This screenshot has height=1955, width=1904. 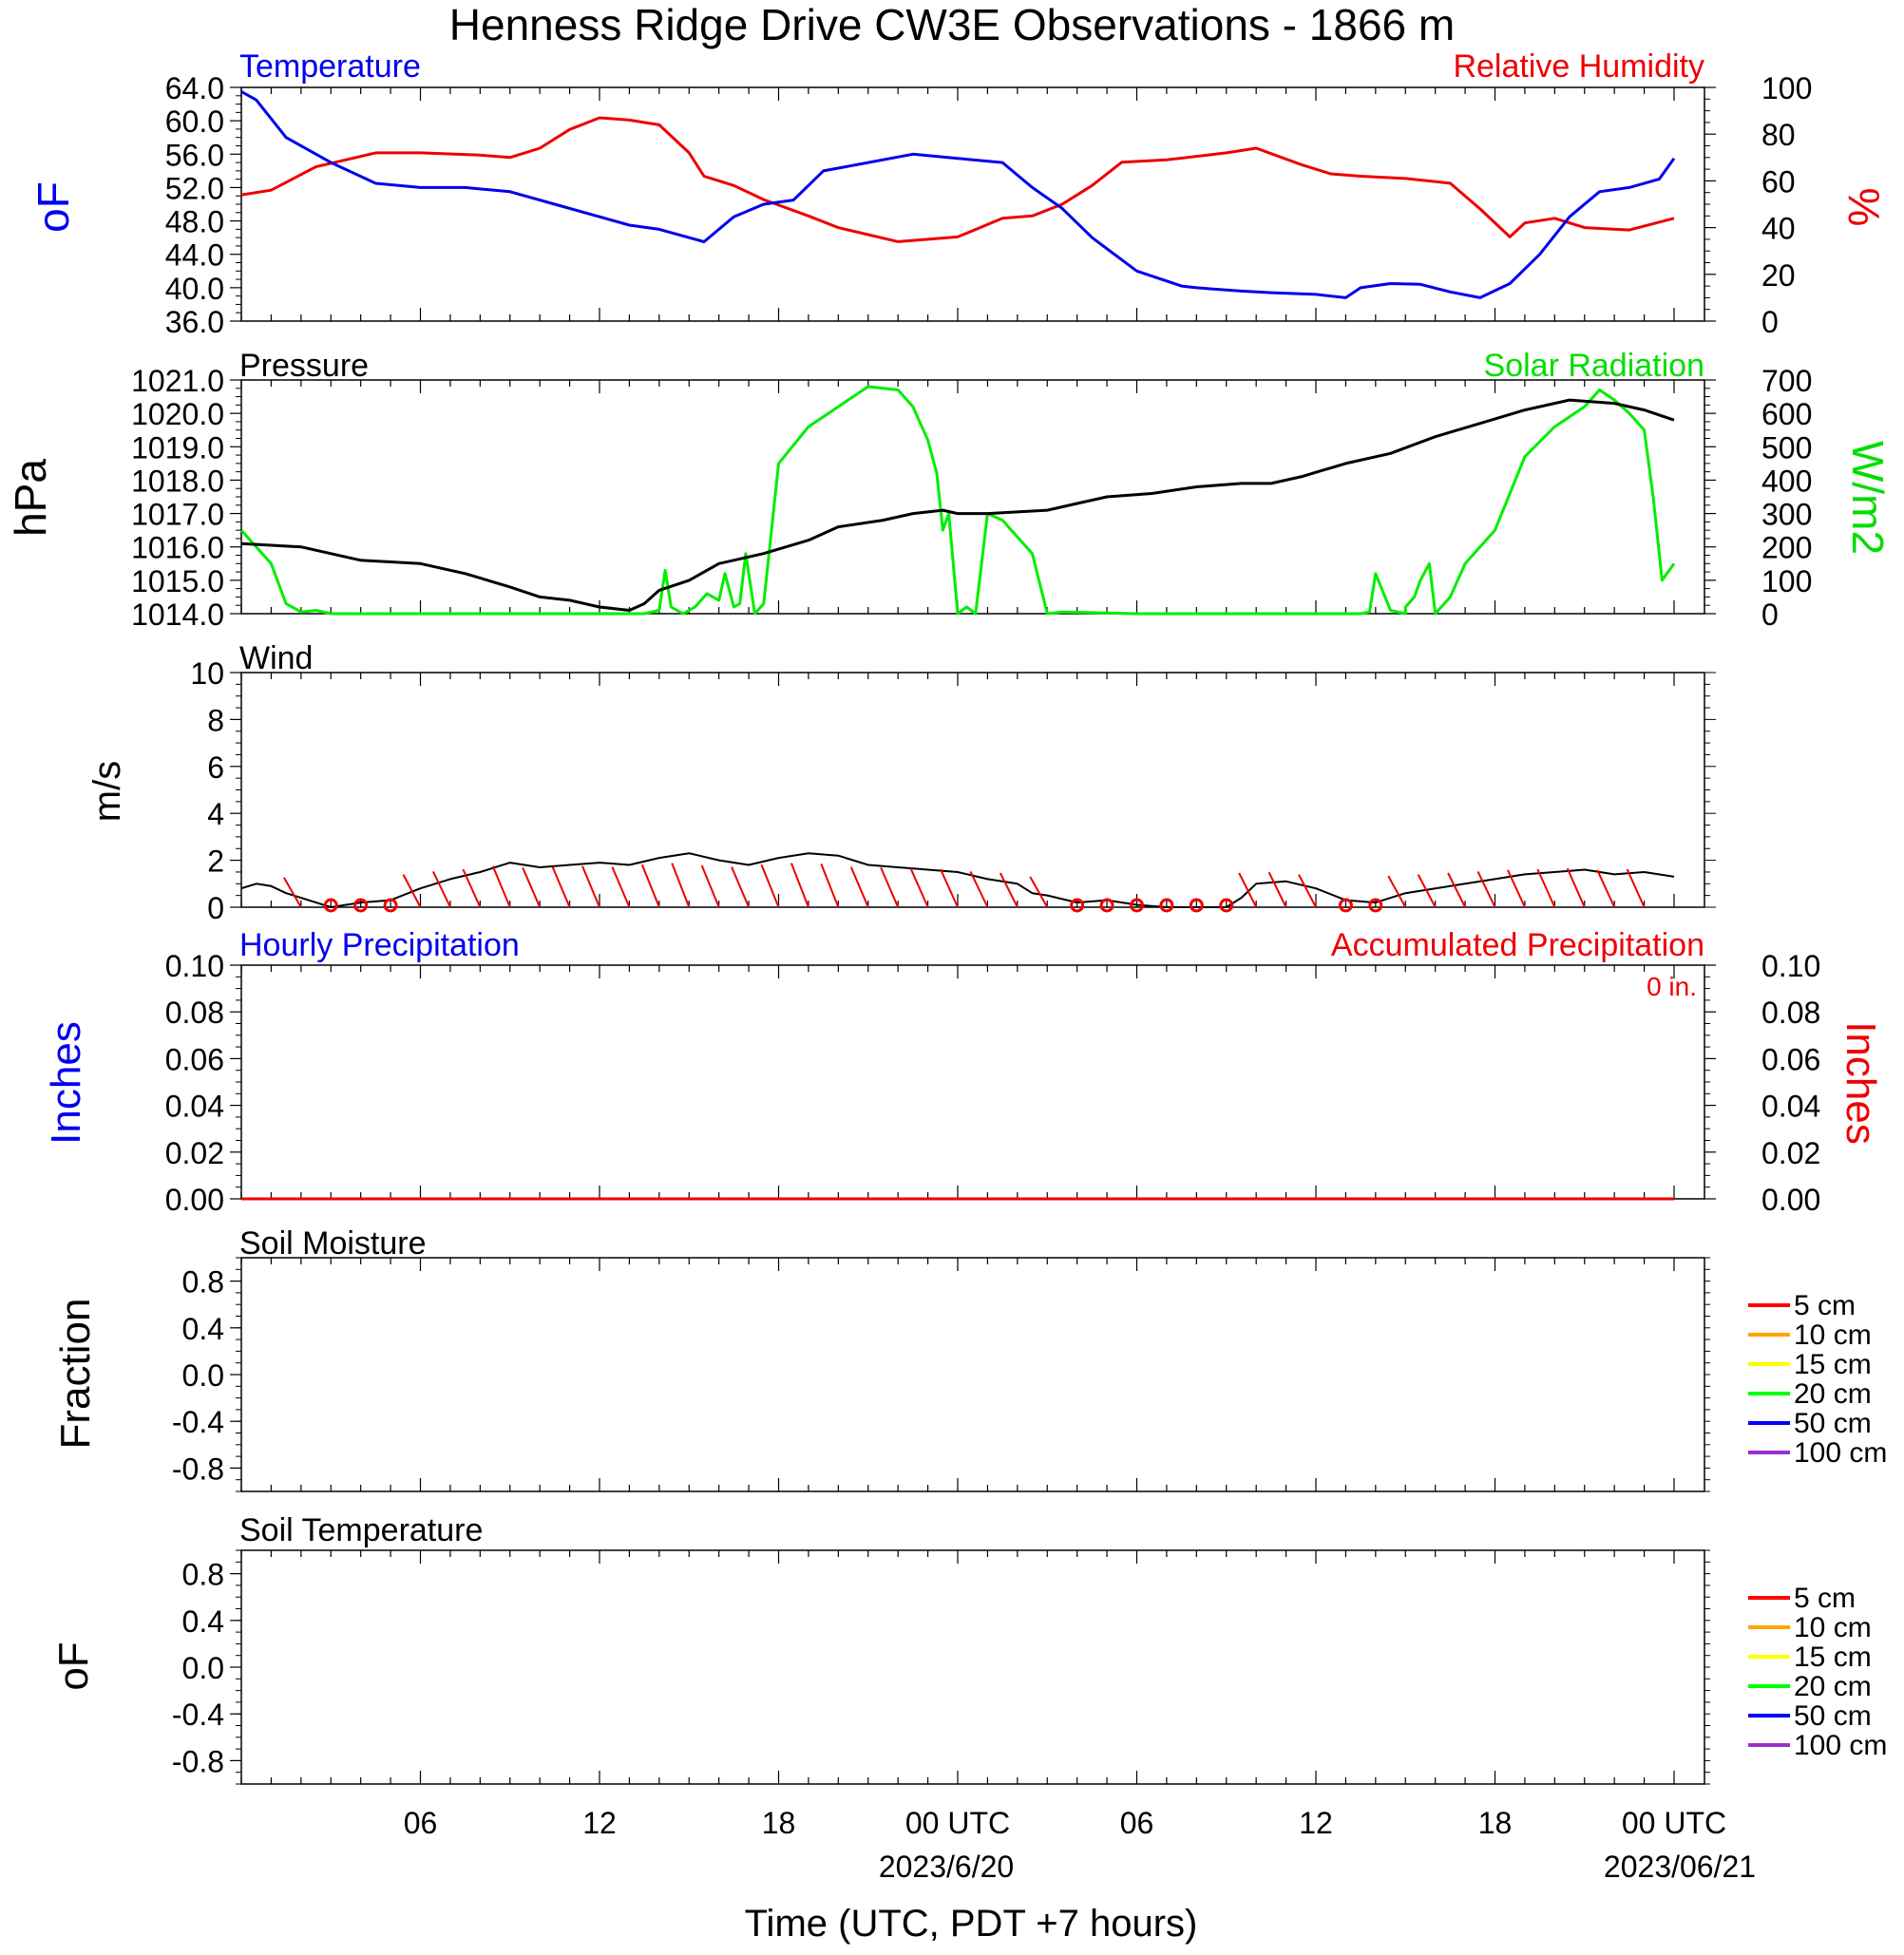 What do you see at coordinates (1786, 581) in the screenshot?
I see `solar-y2-tick-label: 100` at bounding box center [1786, 581].